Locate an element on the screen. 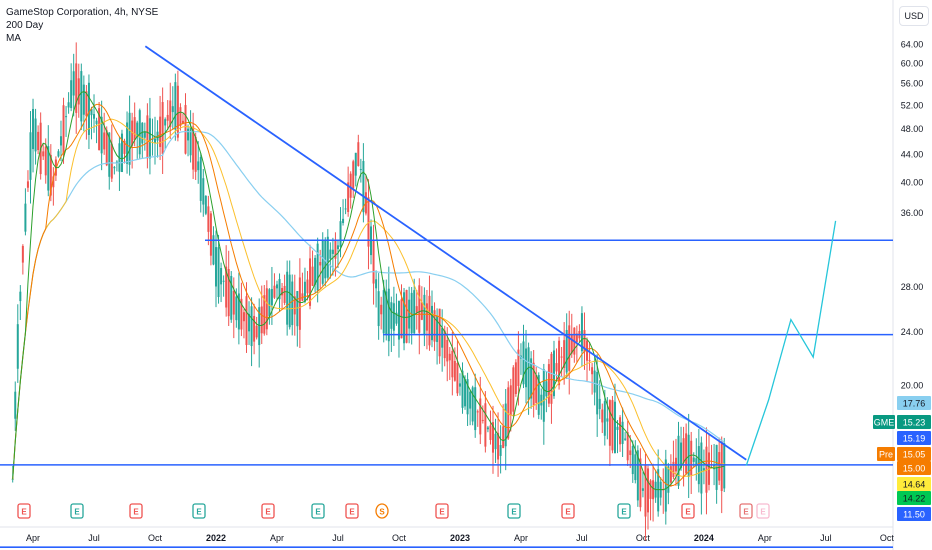 The width and height of the screenshot is (932, 550). currency-button: USD is located at coordinates (914, 16).